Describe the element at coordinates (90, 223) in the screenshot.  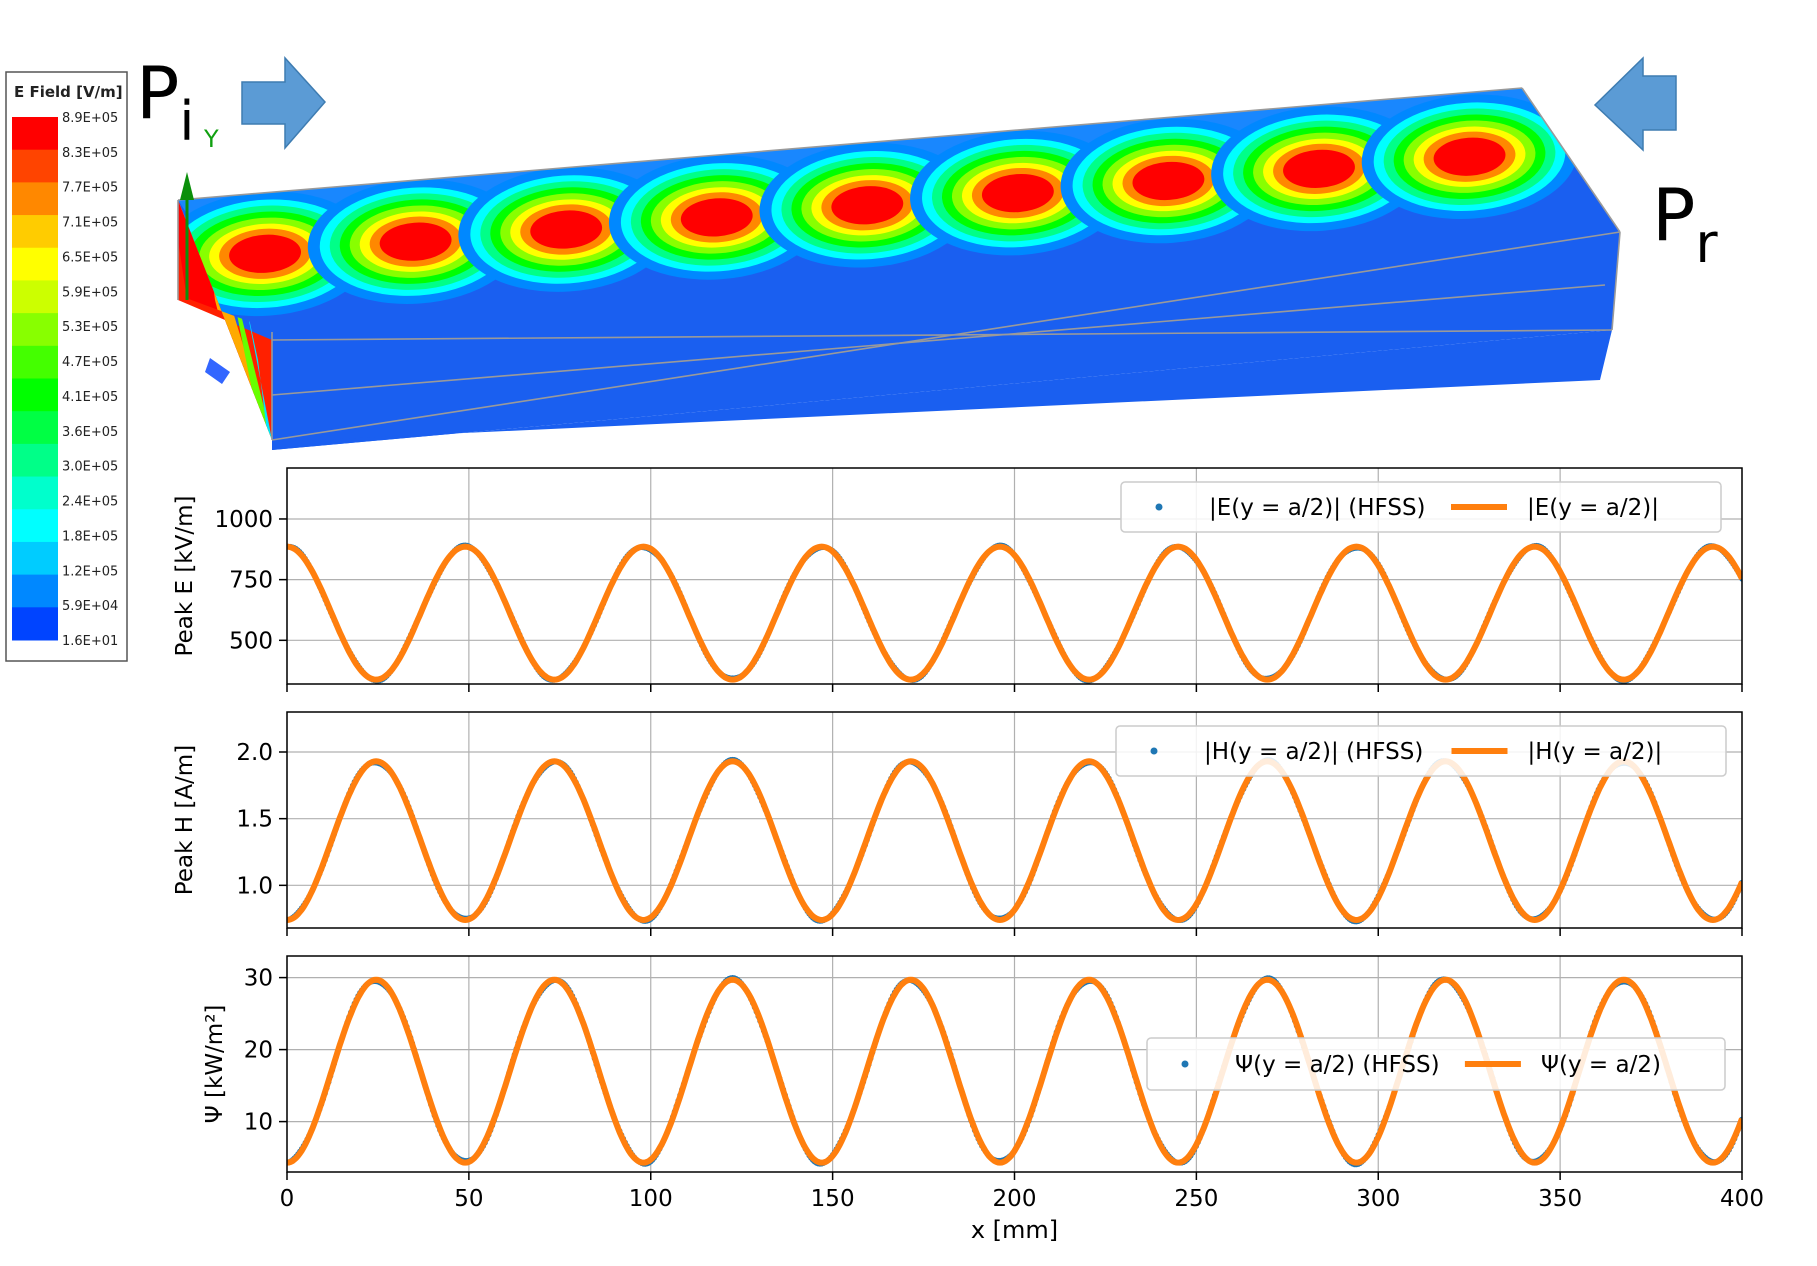
I see `colormap-label: 7.1E+05` at that location.